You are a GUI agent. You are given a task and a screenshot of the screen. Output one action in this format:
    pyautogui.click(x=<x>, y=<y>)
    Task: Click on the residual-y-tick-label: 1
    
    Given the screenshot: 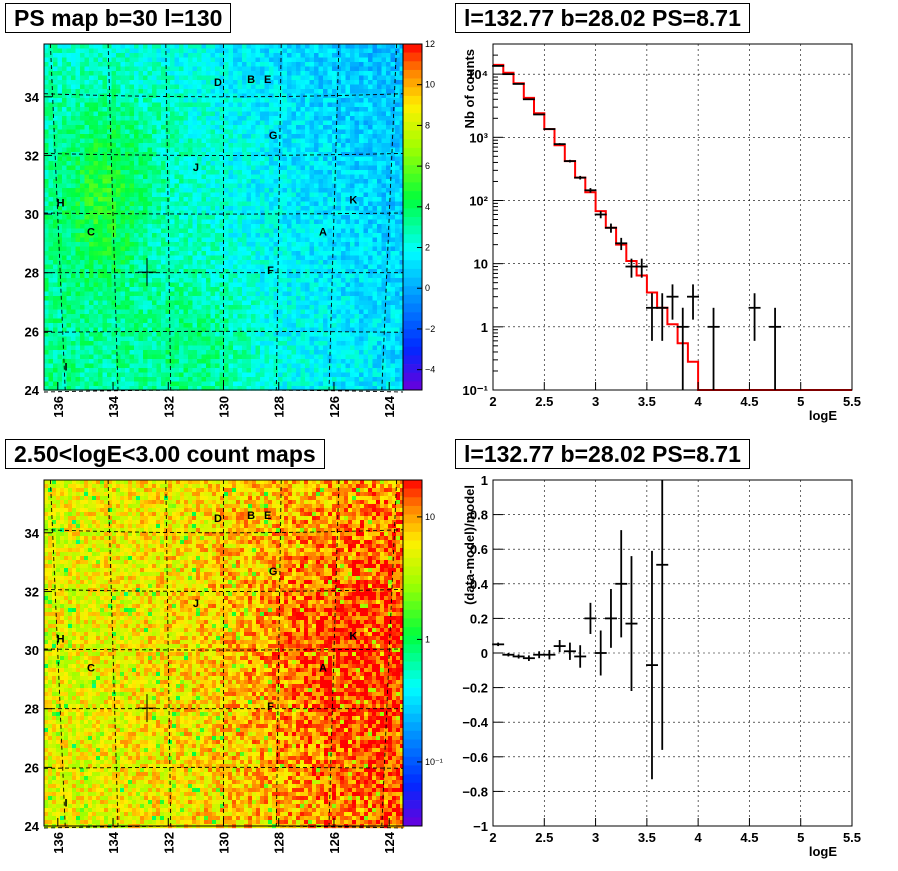 What is the action you would take?
    pyautogui.click(x=484, y=480)
    